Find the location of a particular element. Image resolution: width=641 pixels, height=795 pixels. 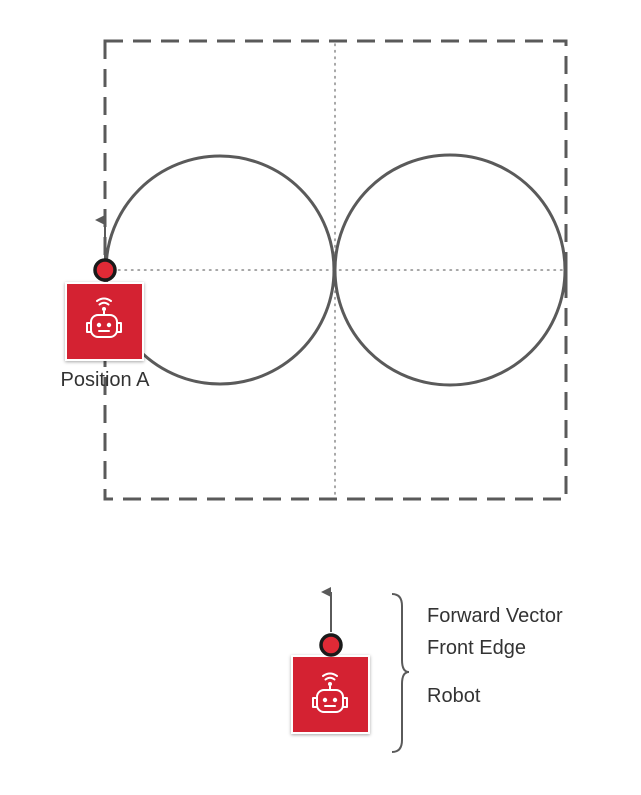

robot-tile is located at coordinates (104, 321).